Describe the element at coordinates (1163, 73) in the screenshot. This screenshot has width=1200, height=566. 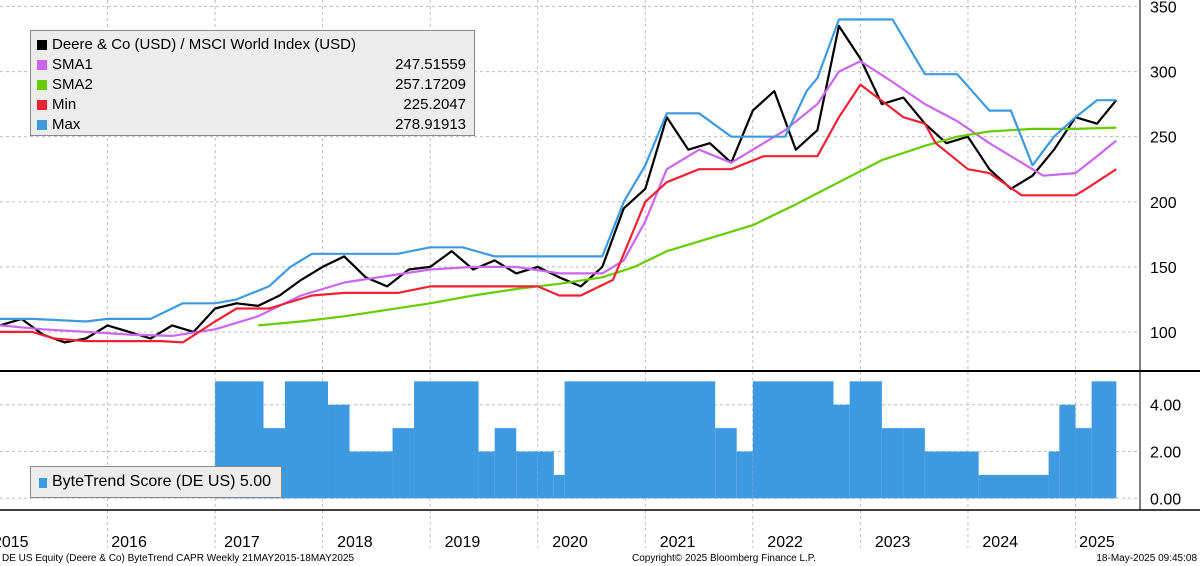
I see `y-tick-label: 300` at that location.